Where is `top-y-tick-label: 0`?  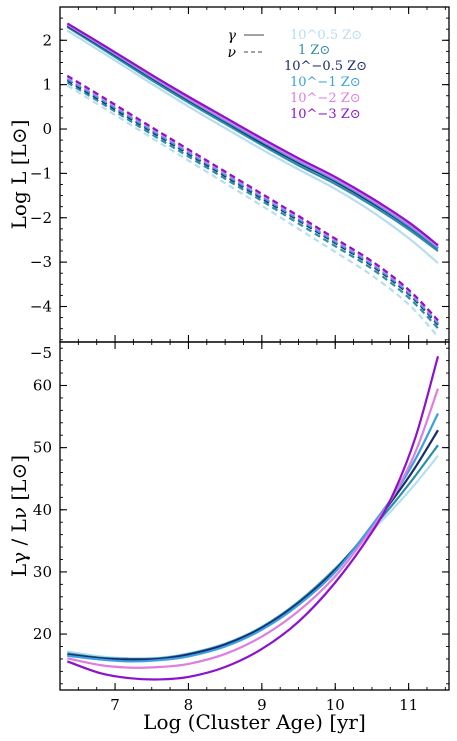 top-y-tick-label: 0 is located at coordinates (47, 129).